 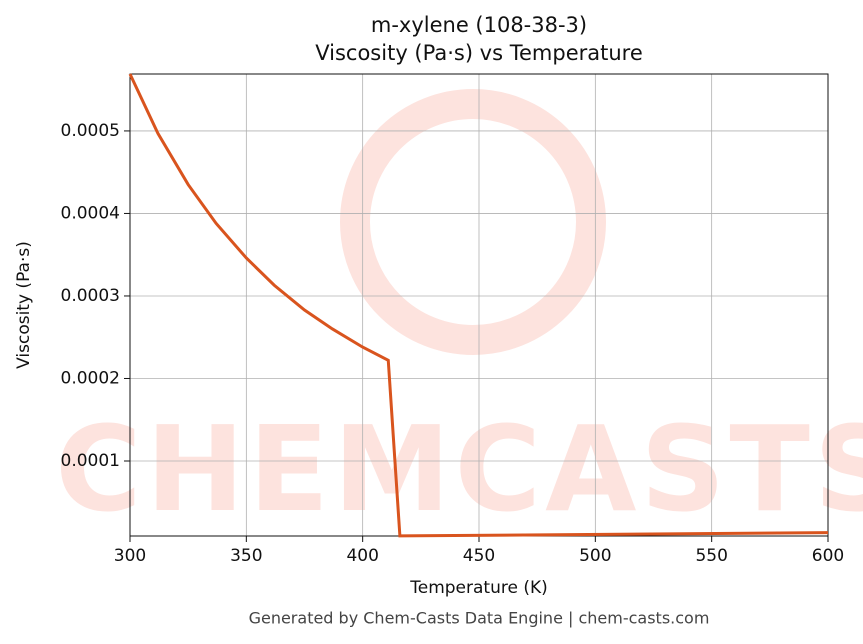 I want to click on watermark-ring, so click(x=473, y=222).